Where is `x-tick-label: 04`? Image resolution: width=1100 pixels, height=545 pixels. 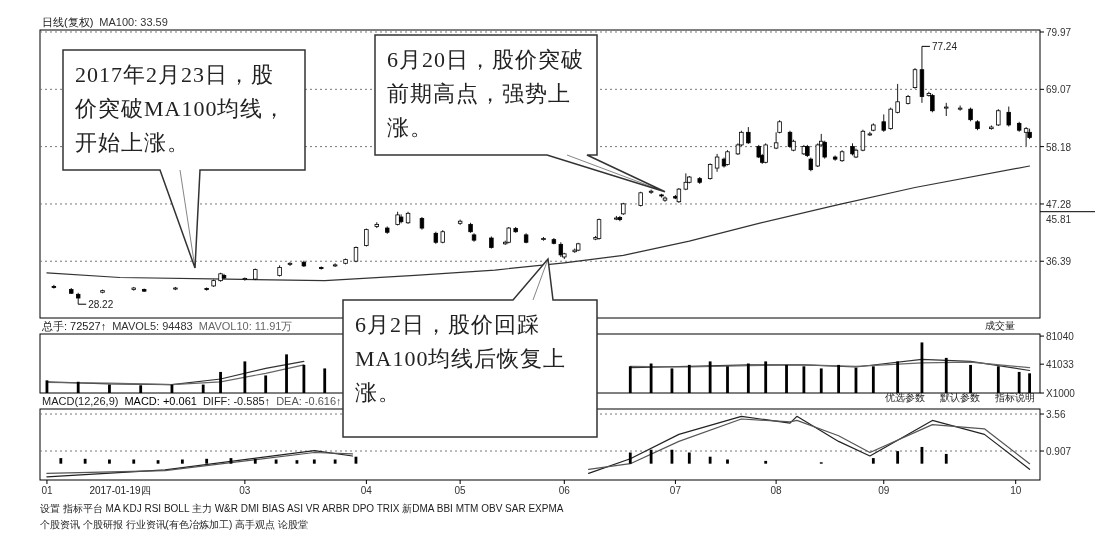 x-tick-label: 04 is located at coordinates (366, 490).